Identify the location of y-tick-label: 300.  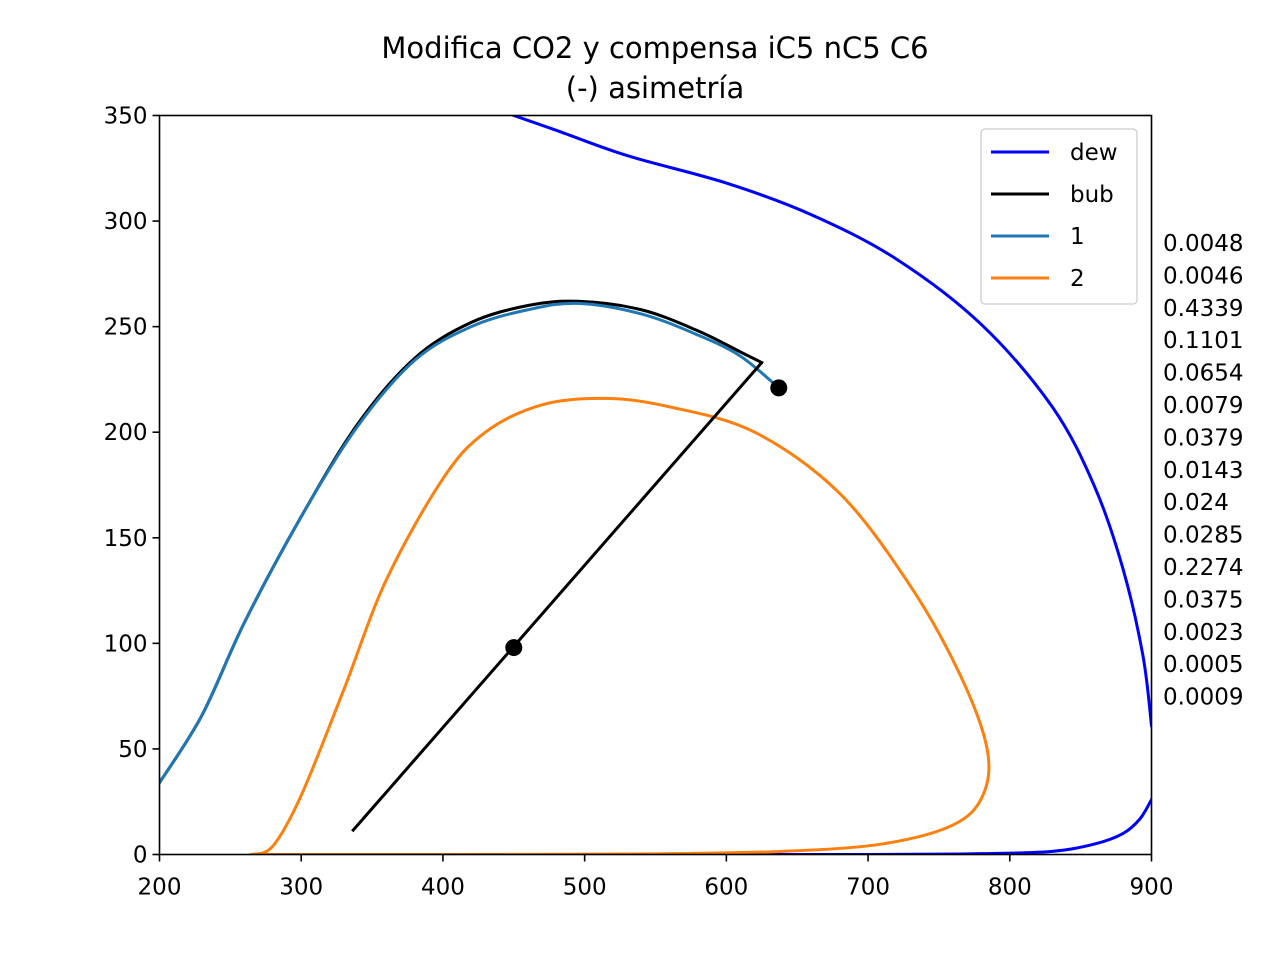
(126, 222).